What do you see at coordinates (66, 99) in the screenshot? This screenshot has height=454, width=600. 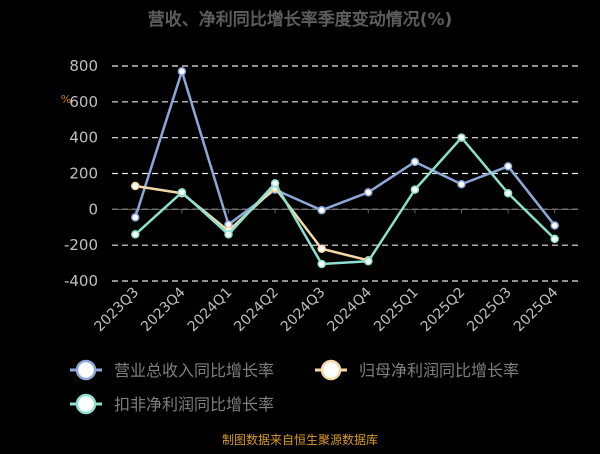 I see `y-unit-label: %` at bounding box center [66, 99].